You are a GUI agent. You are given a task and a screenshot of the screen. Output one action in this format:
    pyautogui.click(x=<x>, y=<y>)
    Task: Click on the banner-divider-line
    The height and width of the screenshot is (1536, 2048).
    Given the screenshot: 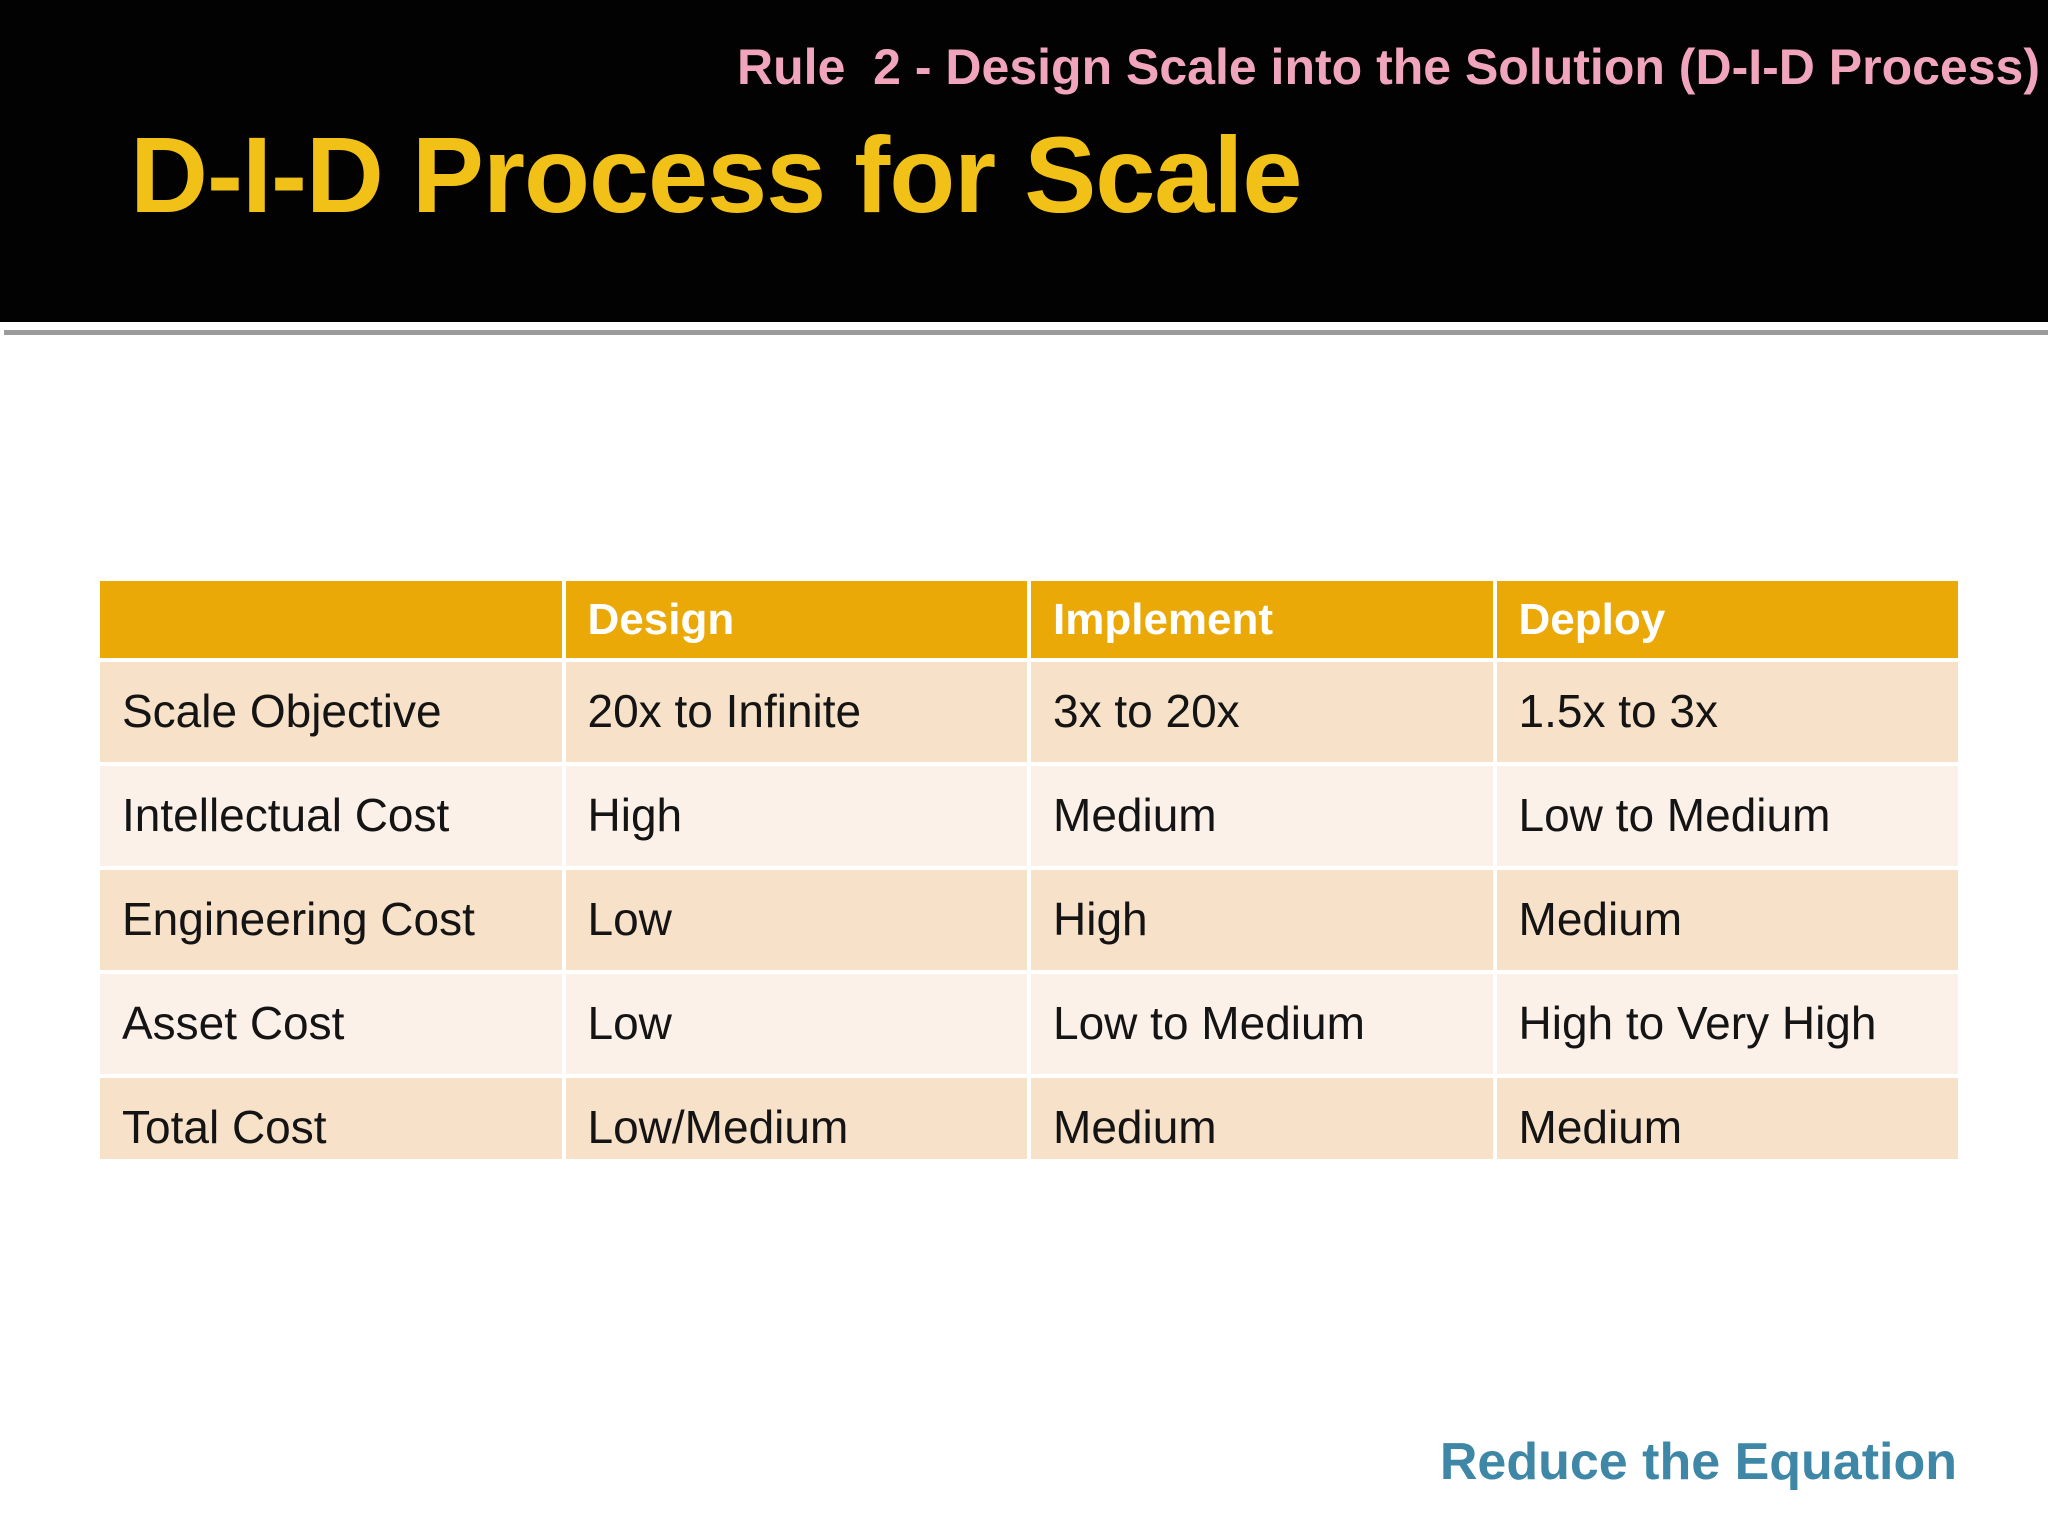 What is the action you would take?
    pyautogui.click(x=1026, y=332)
    